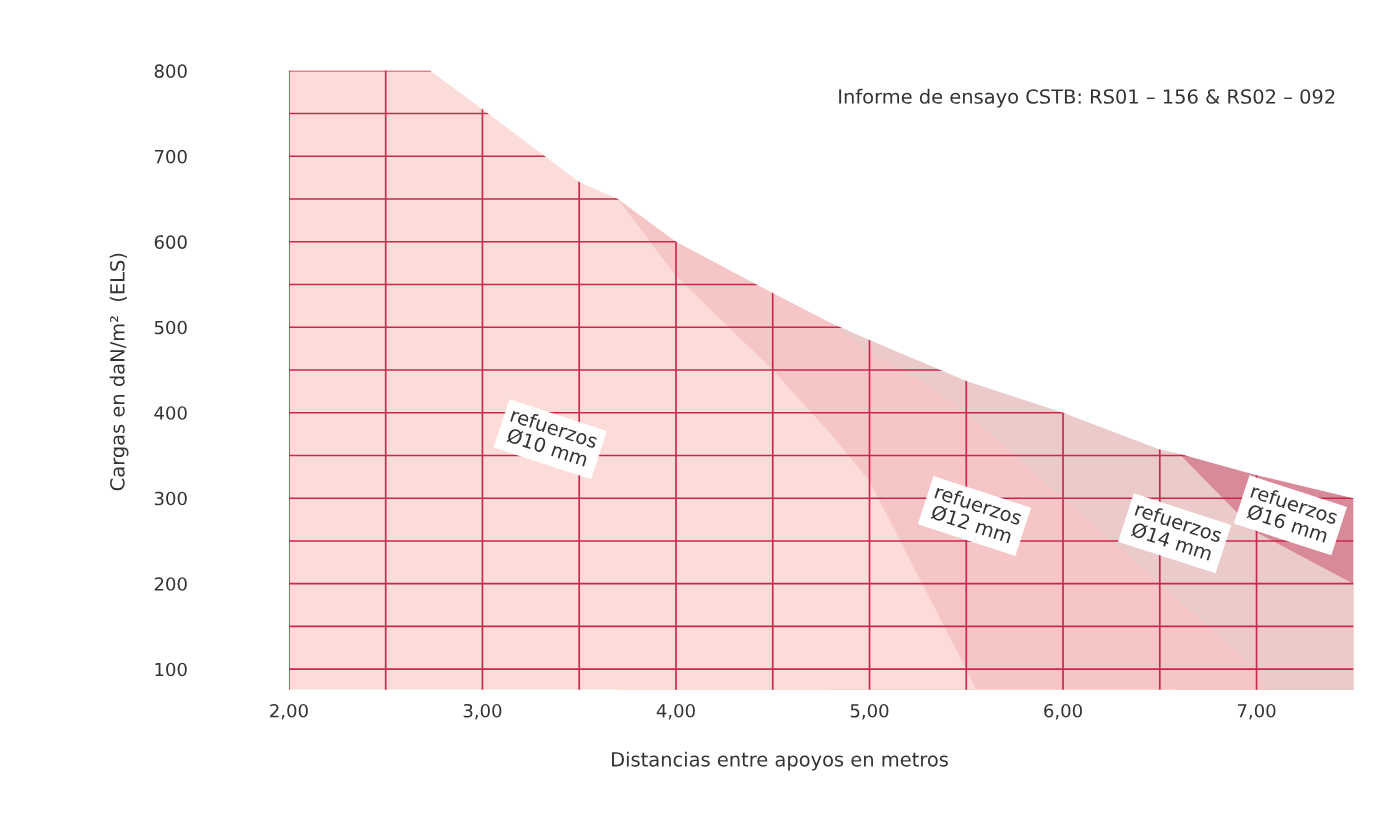 The height and width of the screenshot is (826, 1392). I want to click on y-tick-label: 100, so click(171, 669).